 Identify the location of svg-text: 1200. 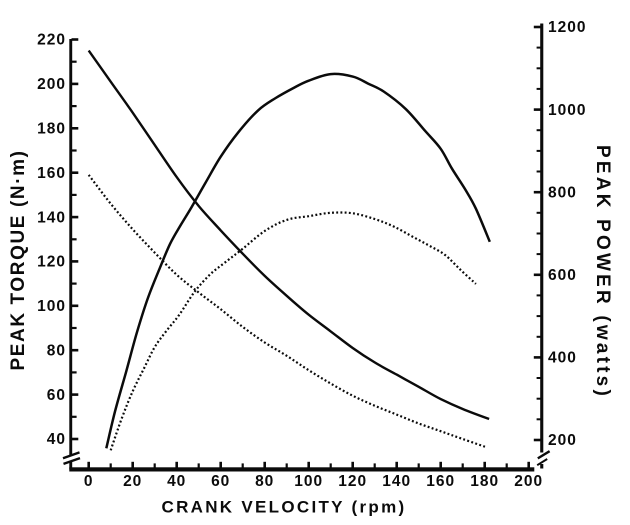
(567, 27).